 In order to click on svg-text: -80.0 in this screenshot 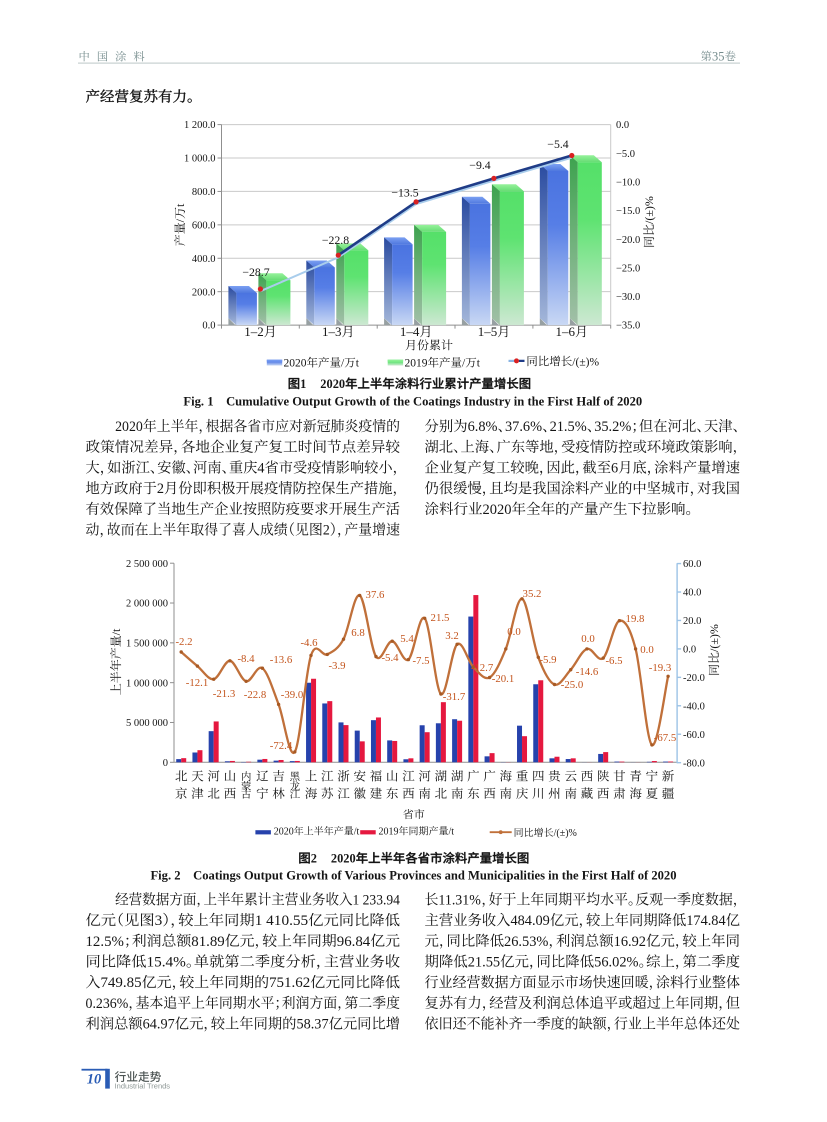, I will do `click(694, 763)`.